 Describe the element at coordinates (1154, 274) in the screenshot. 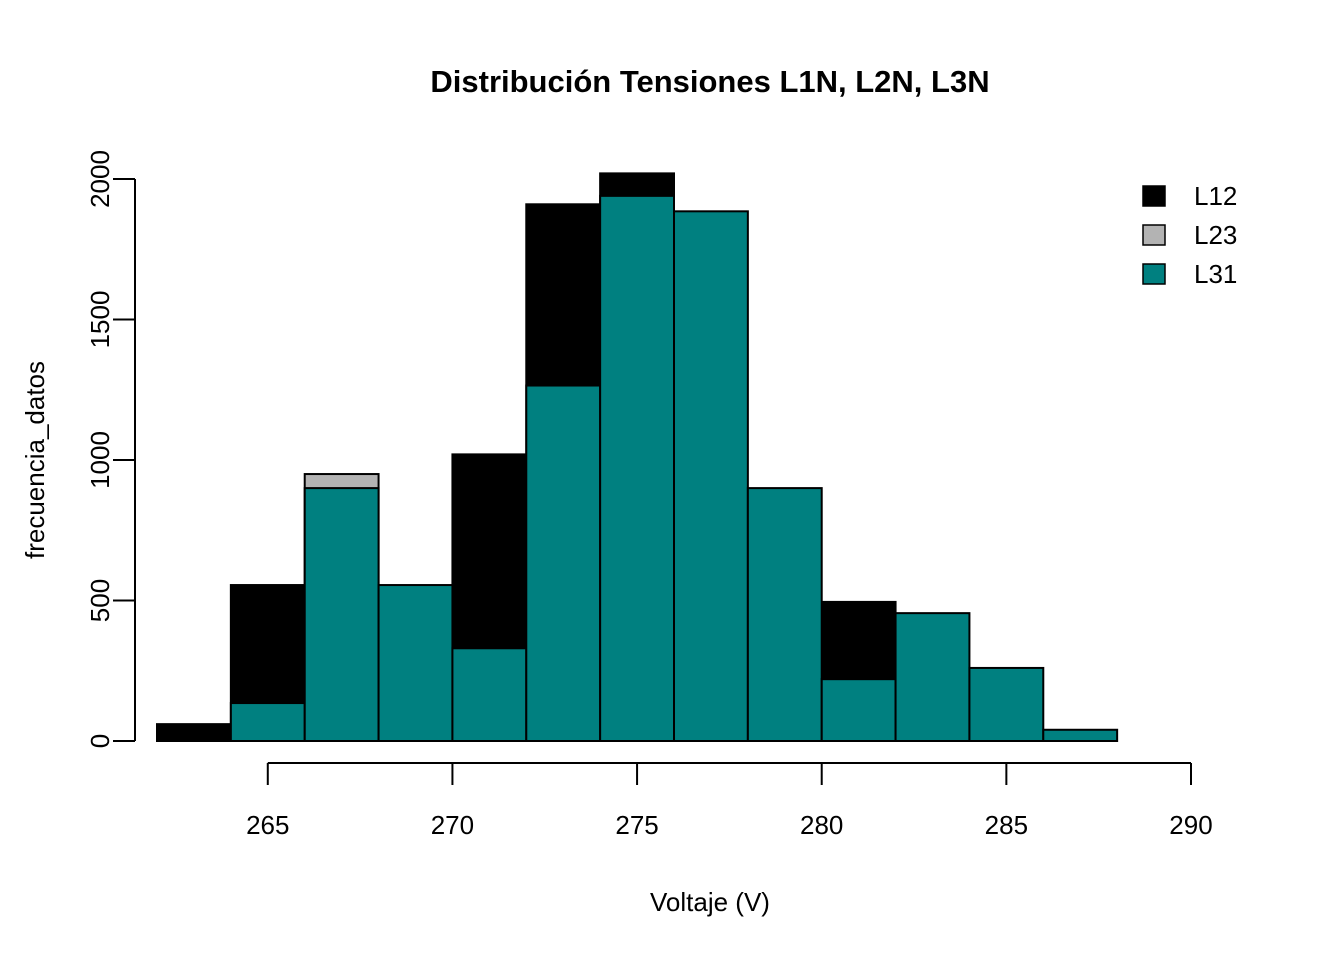

I see `legend-swatch-l31` at that location.